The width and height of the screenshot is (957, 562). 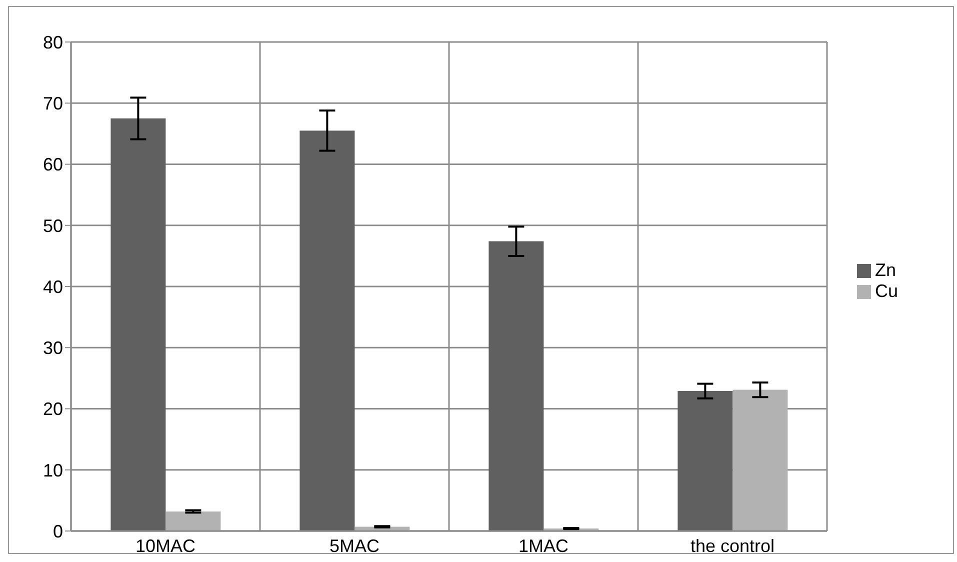 What do you see at coordinates (52, 42) in the screenshot?
I see `y-tick-label: 80` at bounding box center [52, 42].